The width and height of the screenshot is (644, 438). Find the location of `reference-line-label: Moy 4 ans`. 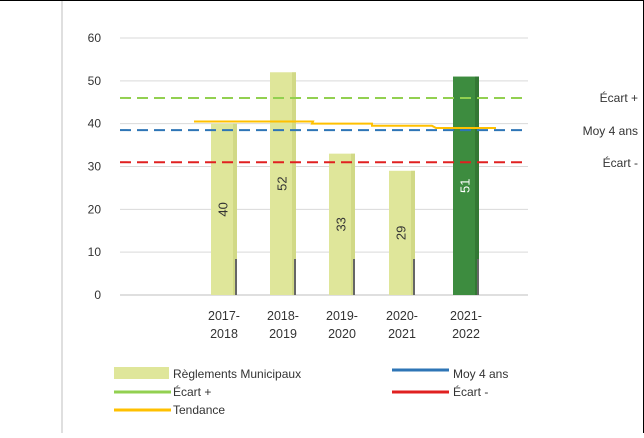

reference-line-label: Moy 4 ans is located at coordinates (610, 131).